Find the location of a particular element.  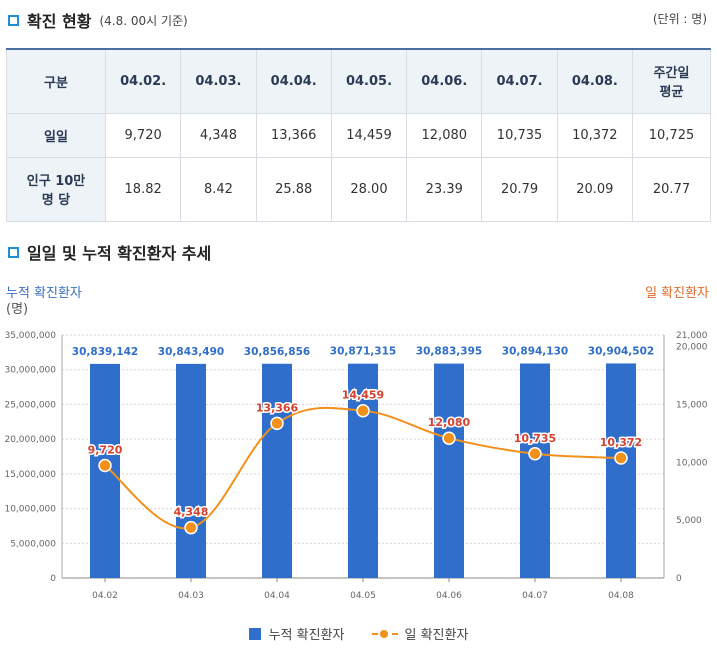

bar-data-label: 30,843,490 is located at coordinates (191, 352).